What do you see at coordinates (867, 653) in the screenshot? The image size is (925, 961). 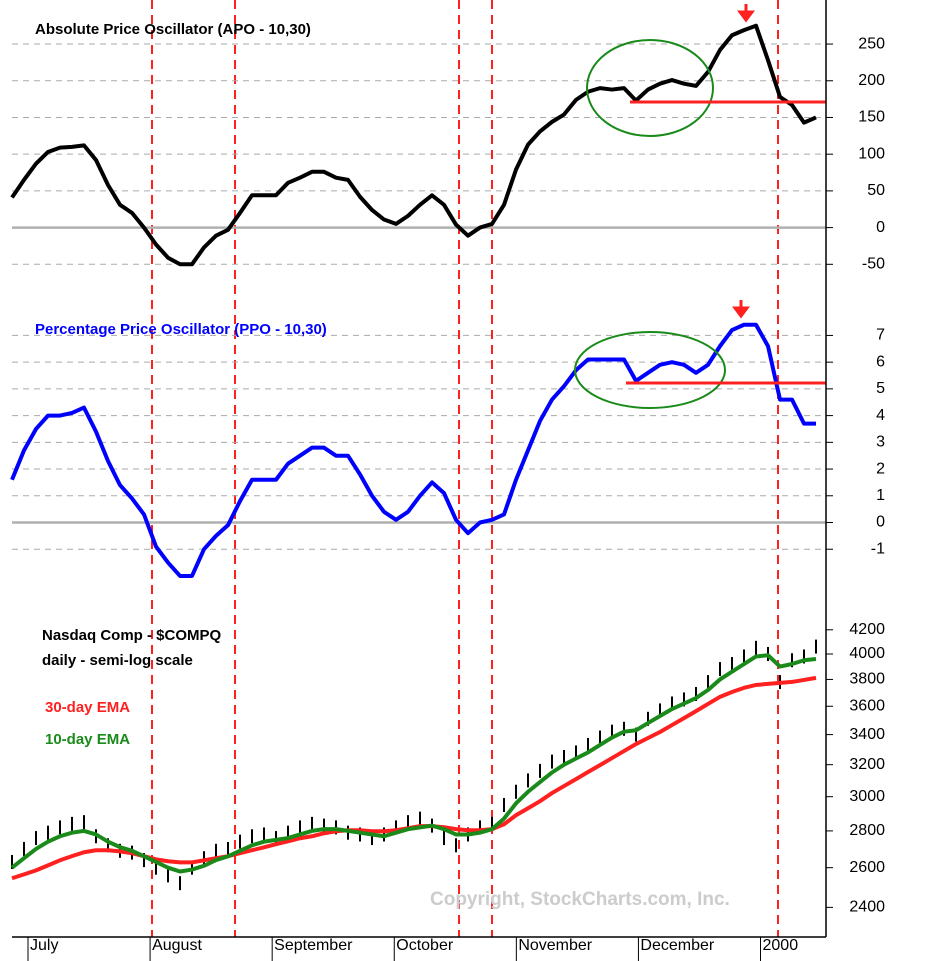 I see `y-tick-label: 4000` at bounding box center [867, 653].